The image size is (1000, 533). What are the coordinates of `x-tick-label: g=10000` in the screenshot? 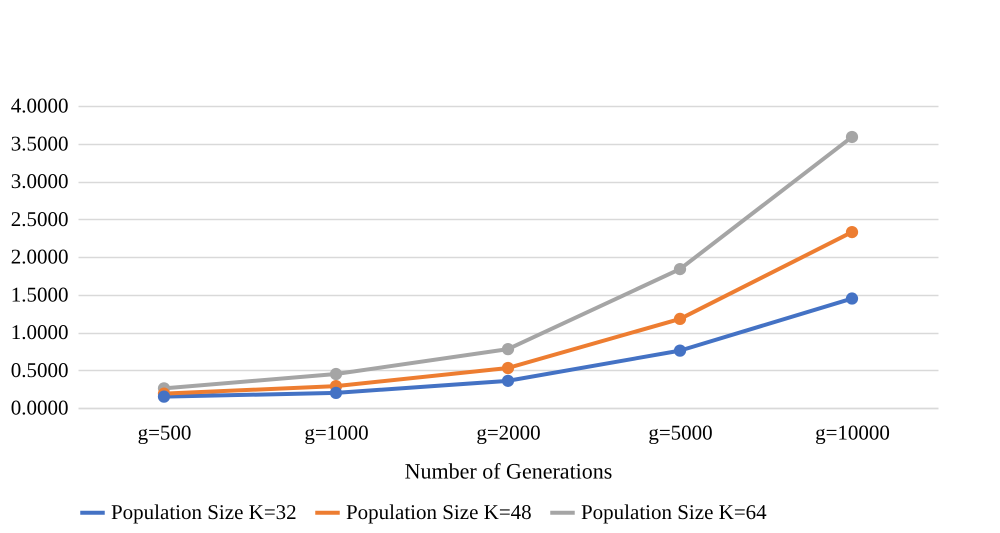 It's located at (852, 432).